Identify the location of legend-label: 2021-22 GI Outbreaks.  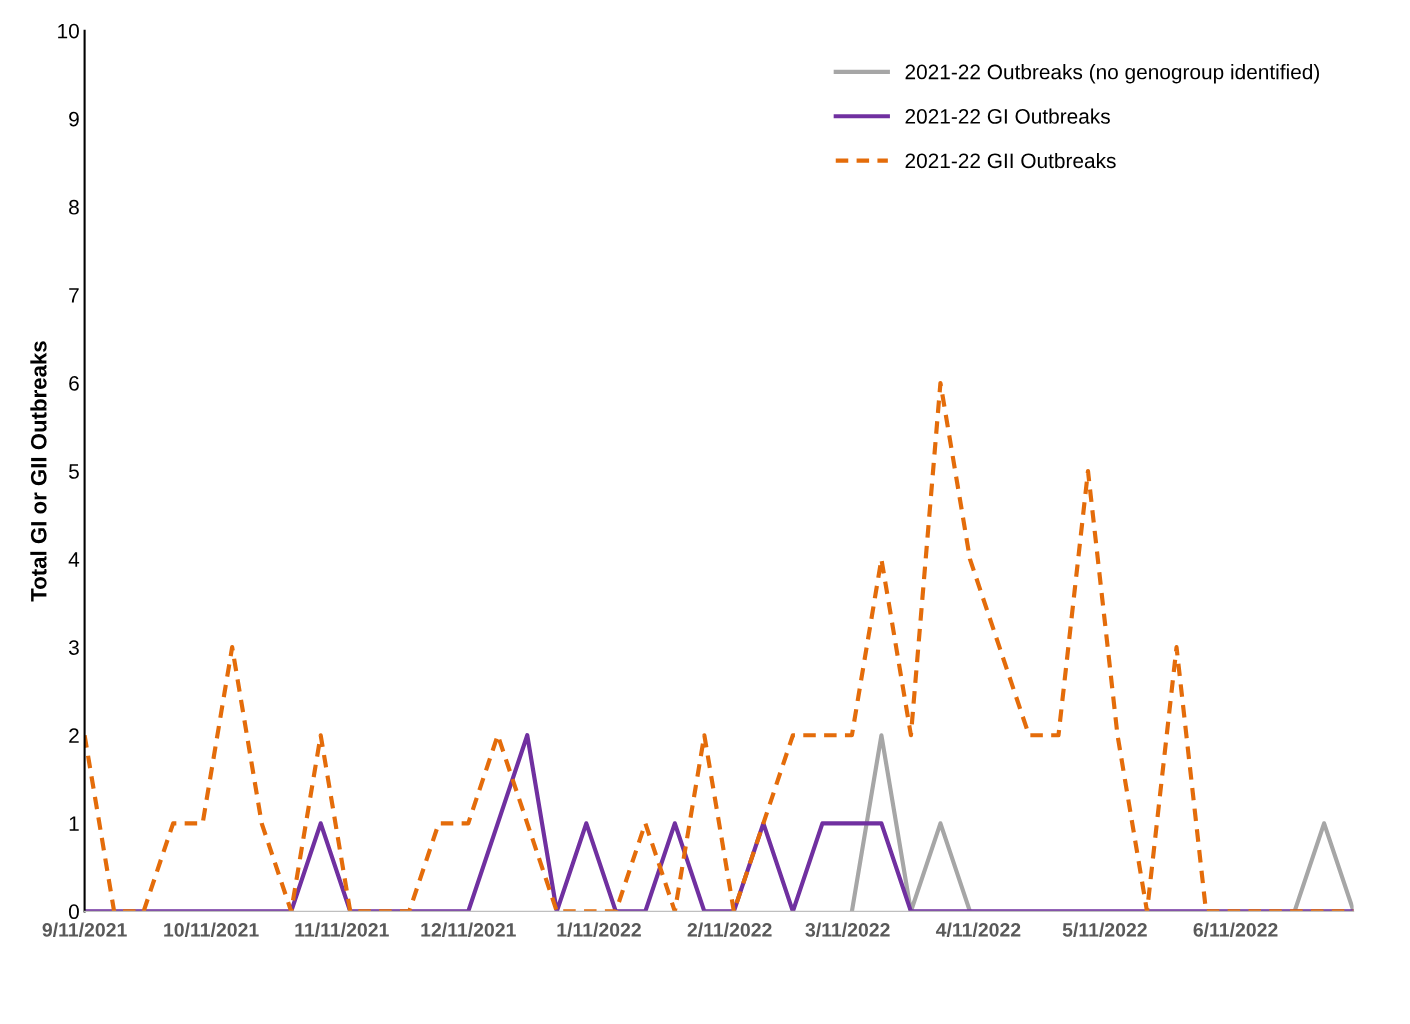
(1007, 116).